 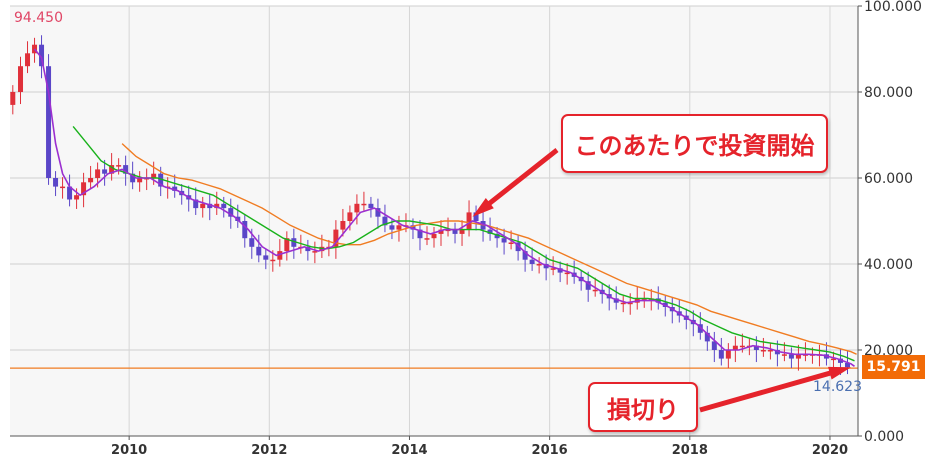 I want to click on x-tick-label: 2020, so click(x=830, y=450).